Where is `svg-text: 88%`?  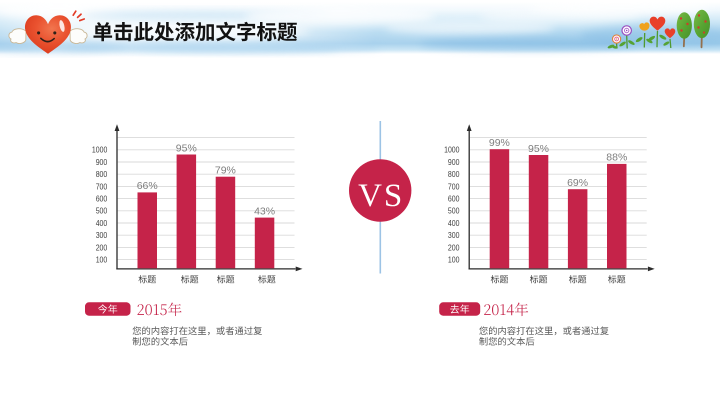 svg-text: 88% is located at coordinates (616, 158).